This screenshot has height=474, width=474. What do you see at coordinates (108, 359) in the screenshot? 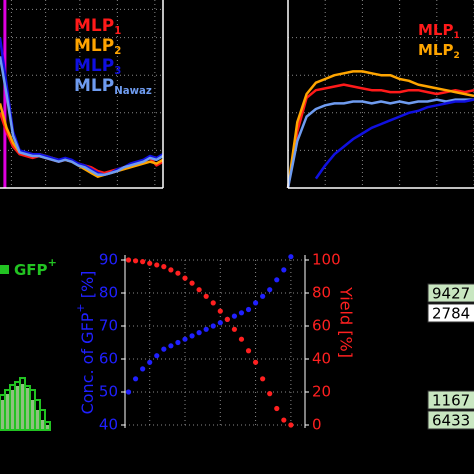
I see `y-tick-label: 60` at bounding box center [108, 359].